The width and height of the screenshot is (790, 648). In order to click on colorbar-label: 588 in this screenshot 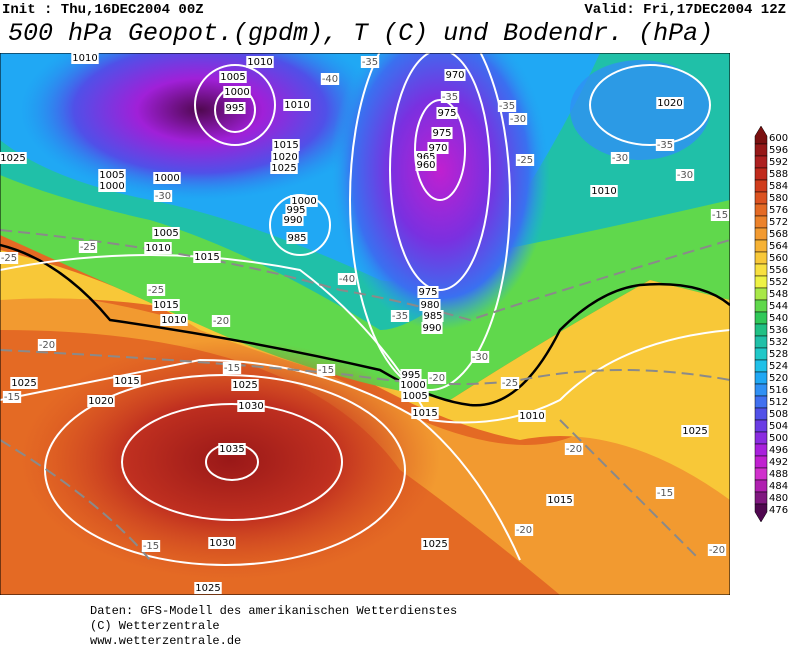, I will do `click(778, 174)`.